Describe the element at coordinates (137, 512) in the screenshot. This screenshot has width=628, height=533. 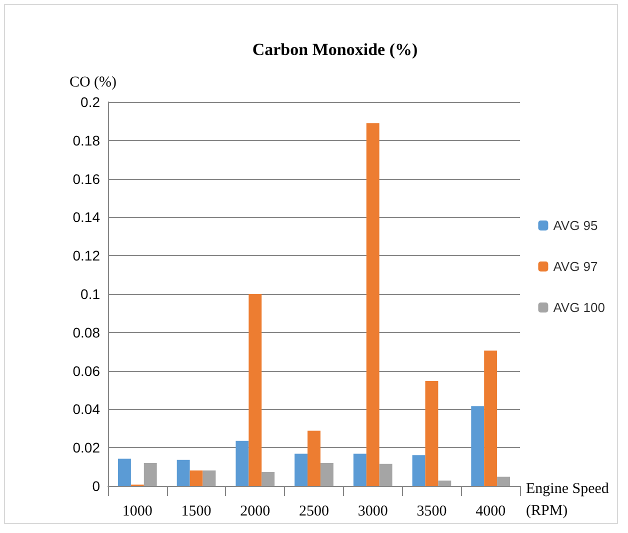
I see `x-tick-label: 1000` at that location.